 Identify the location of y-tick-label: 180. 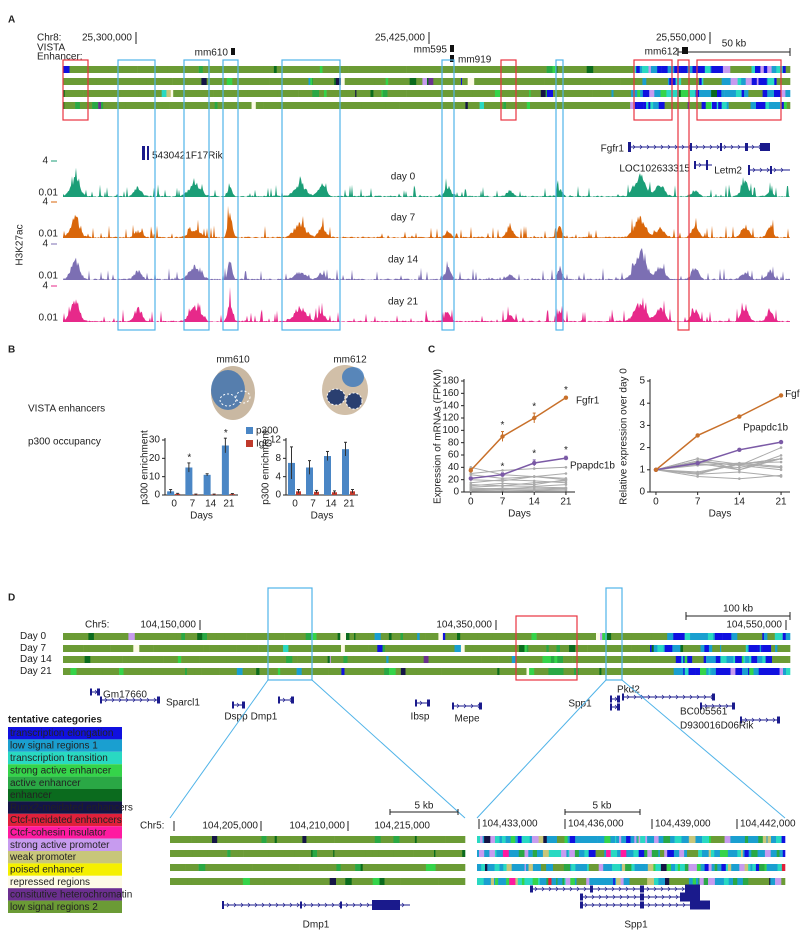
(450, 381).